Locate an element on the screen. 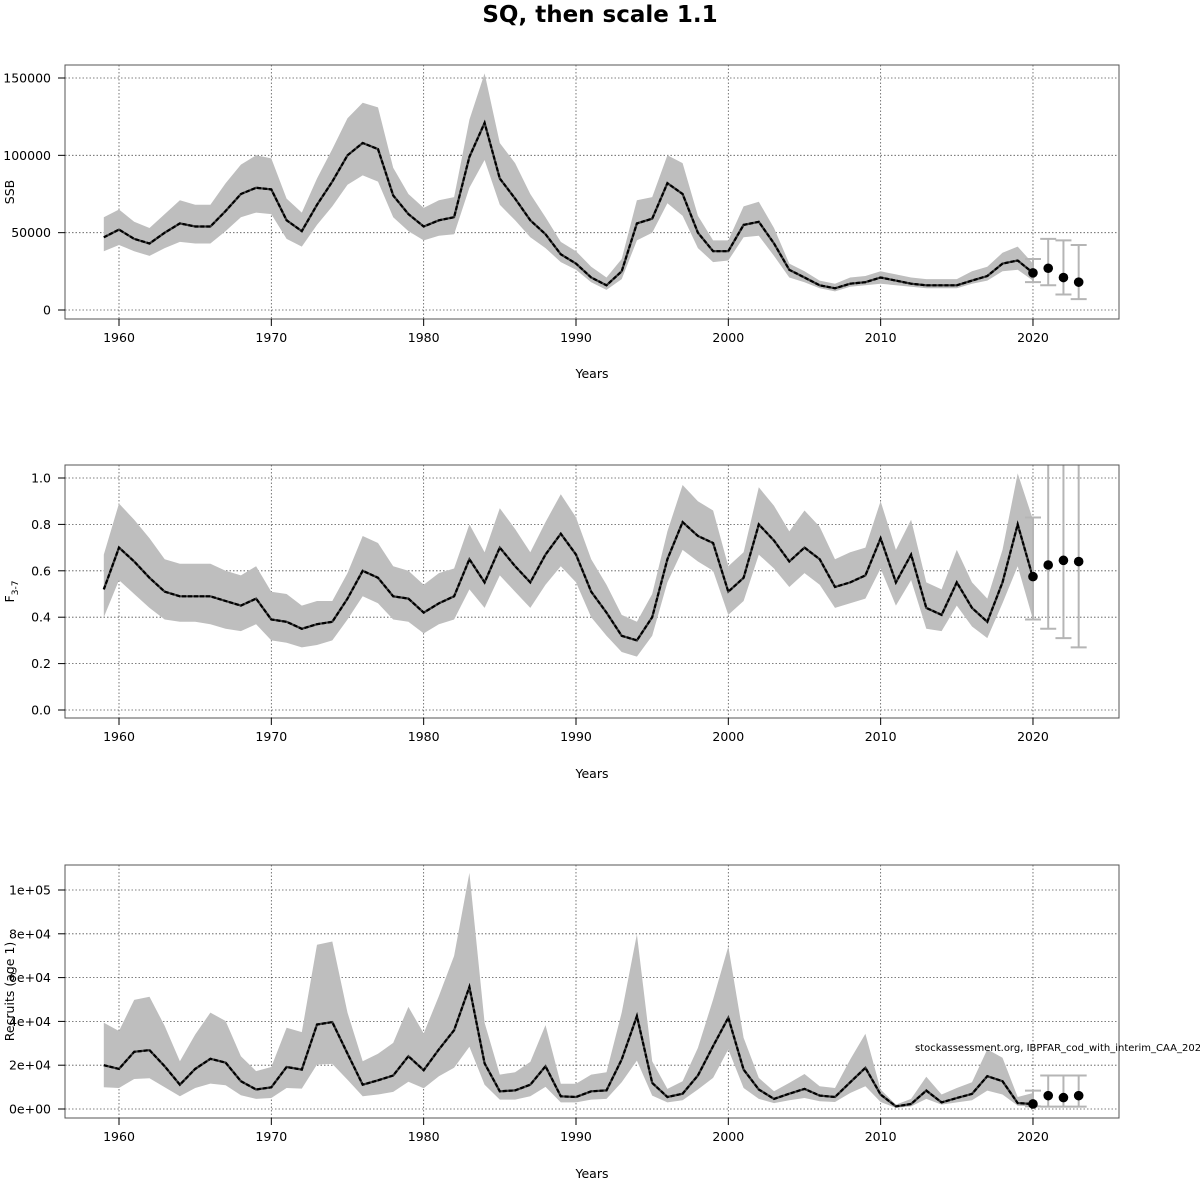  chart-title: SQ, then scale 1.1 is located at coordinates (600, 15).